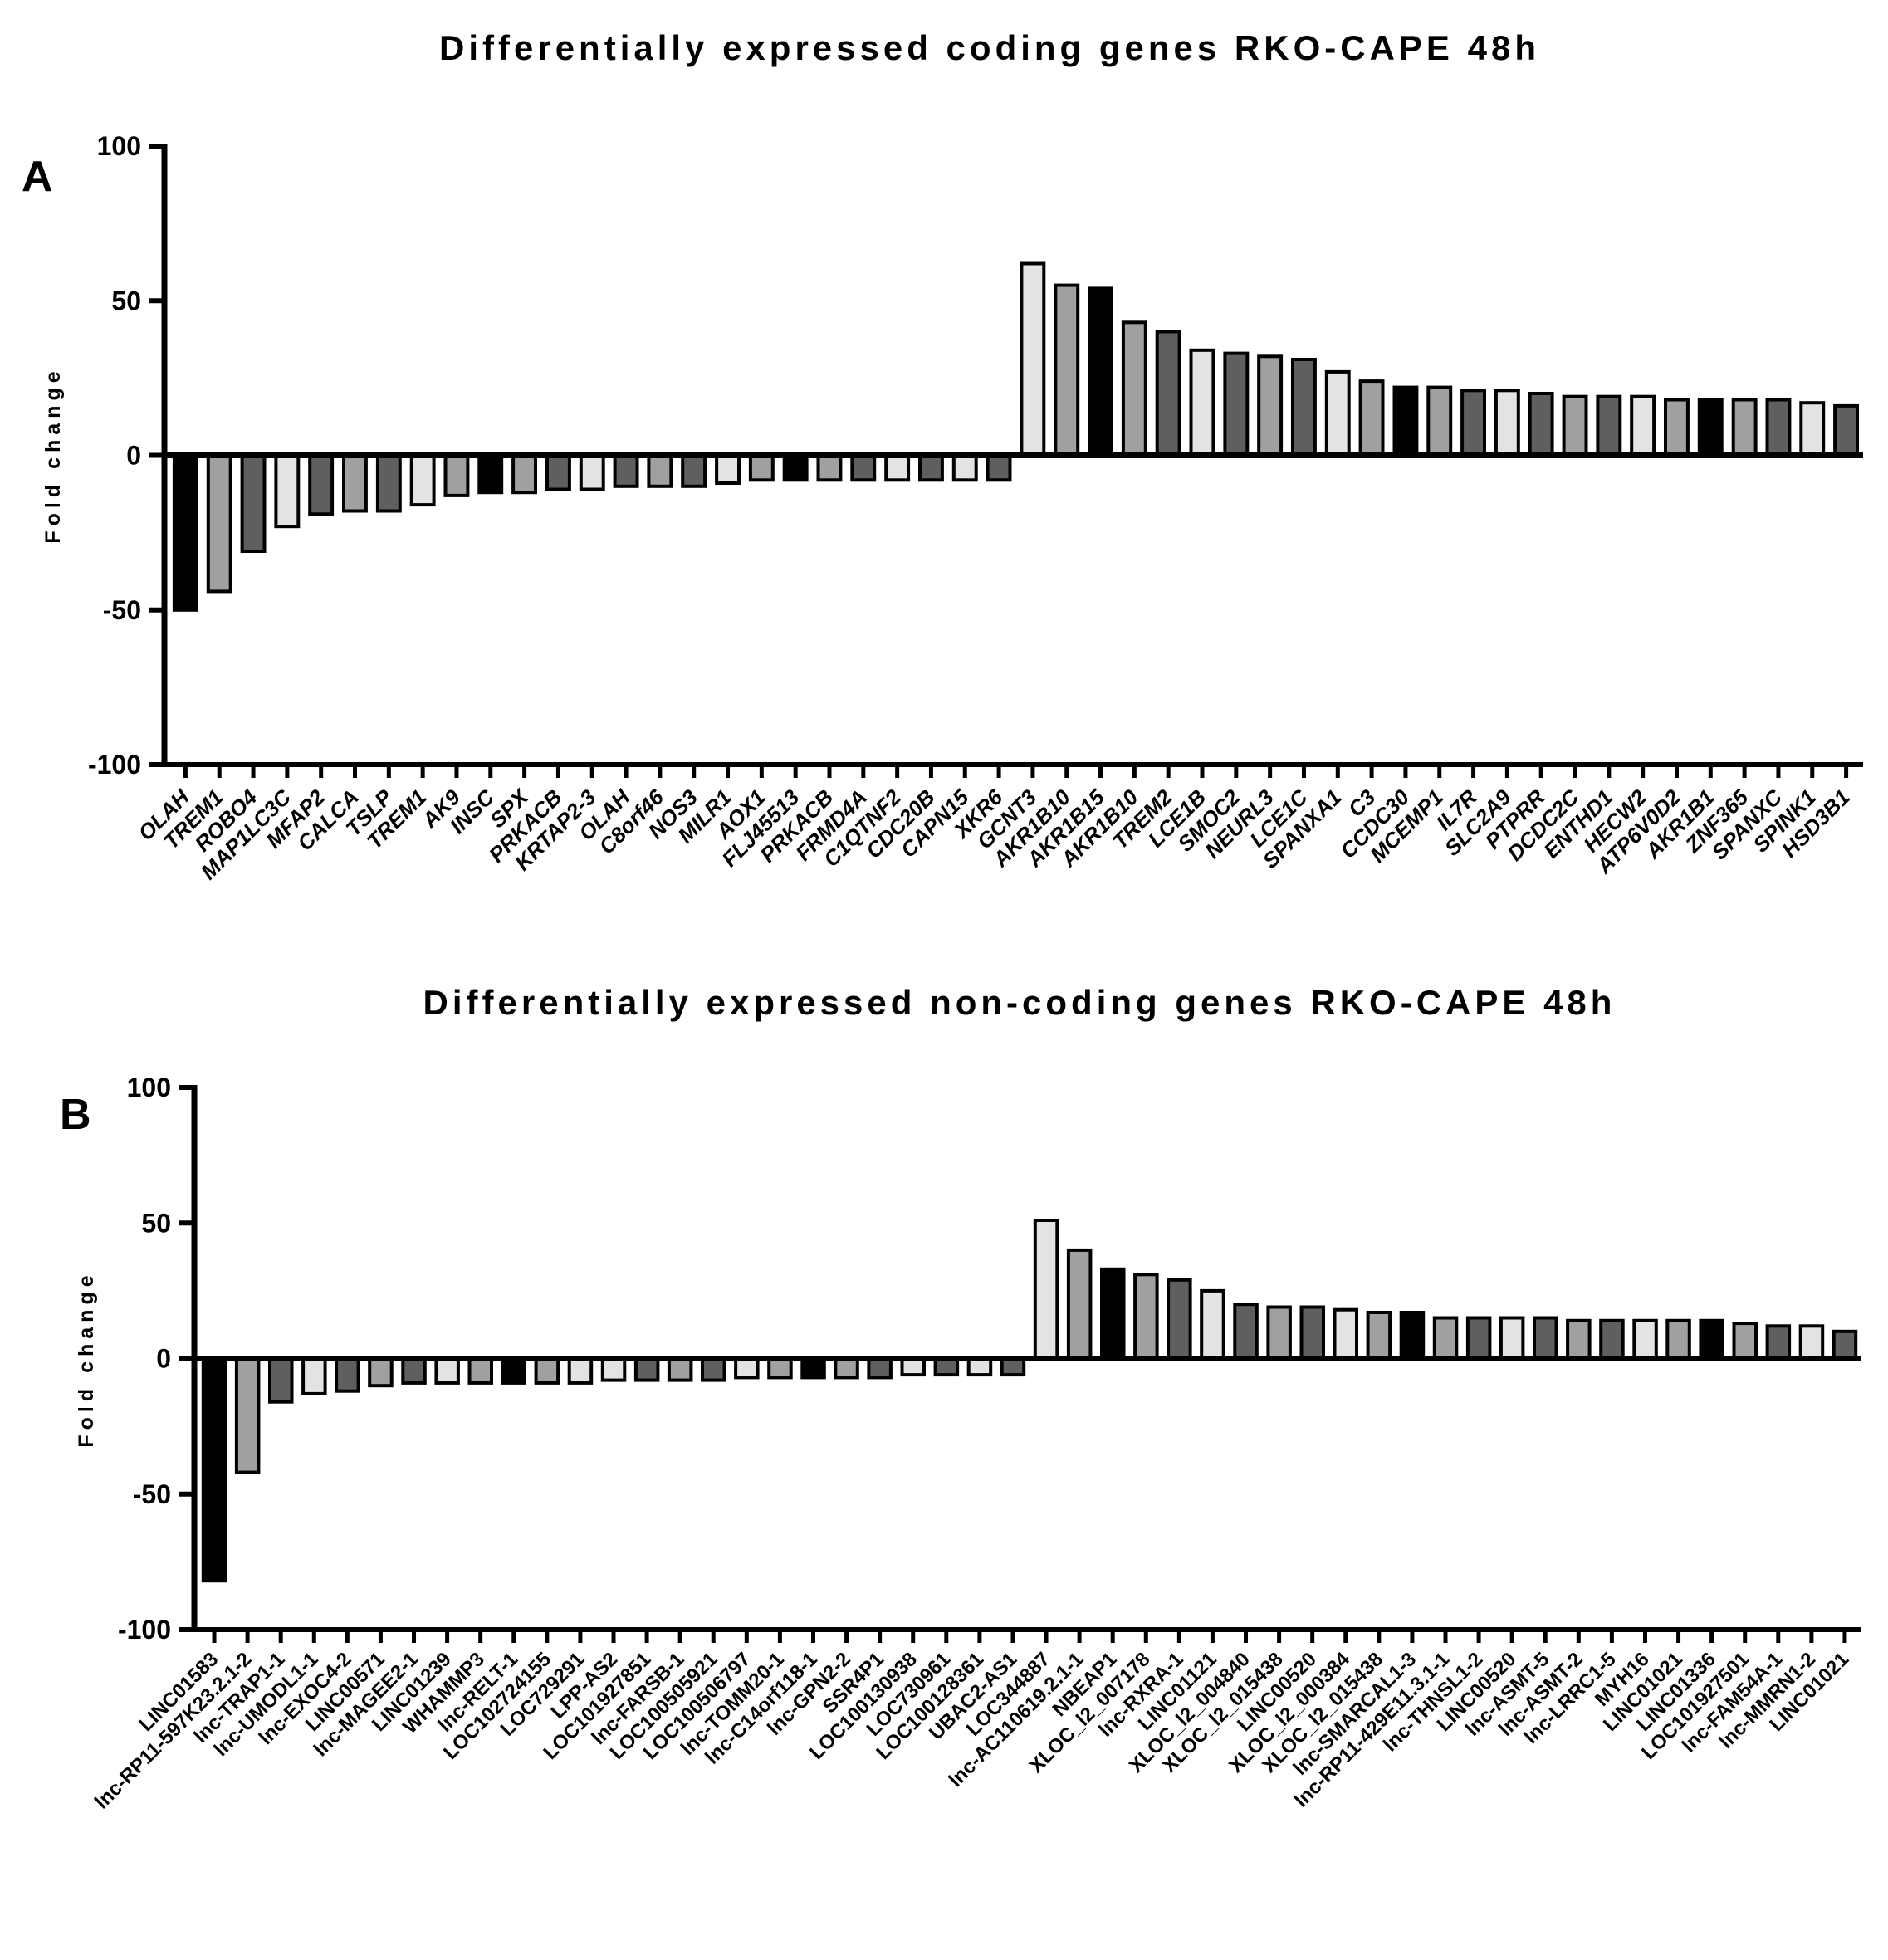 Image resolution: width=1888 pixels, height=1960 pixels. Describe the element at coordinates (115, 765) in the screenshot. I see `panel-a-y-tick-label: -100` at that location.